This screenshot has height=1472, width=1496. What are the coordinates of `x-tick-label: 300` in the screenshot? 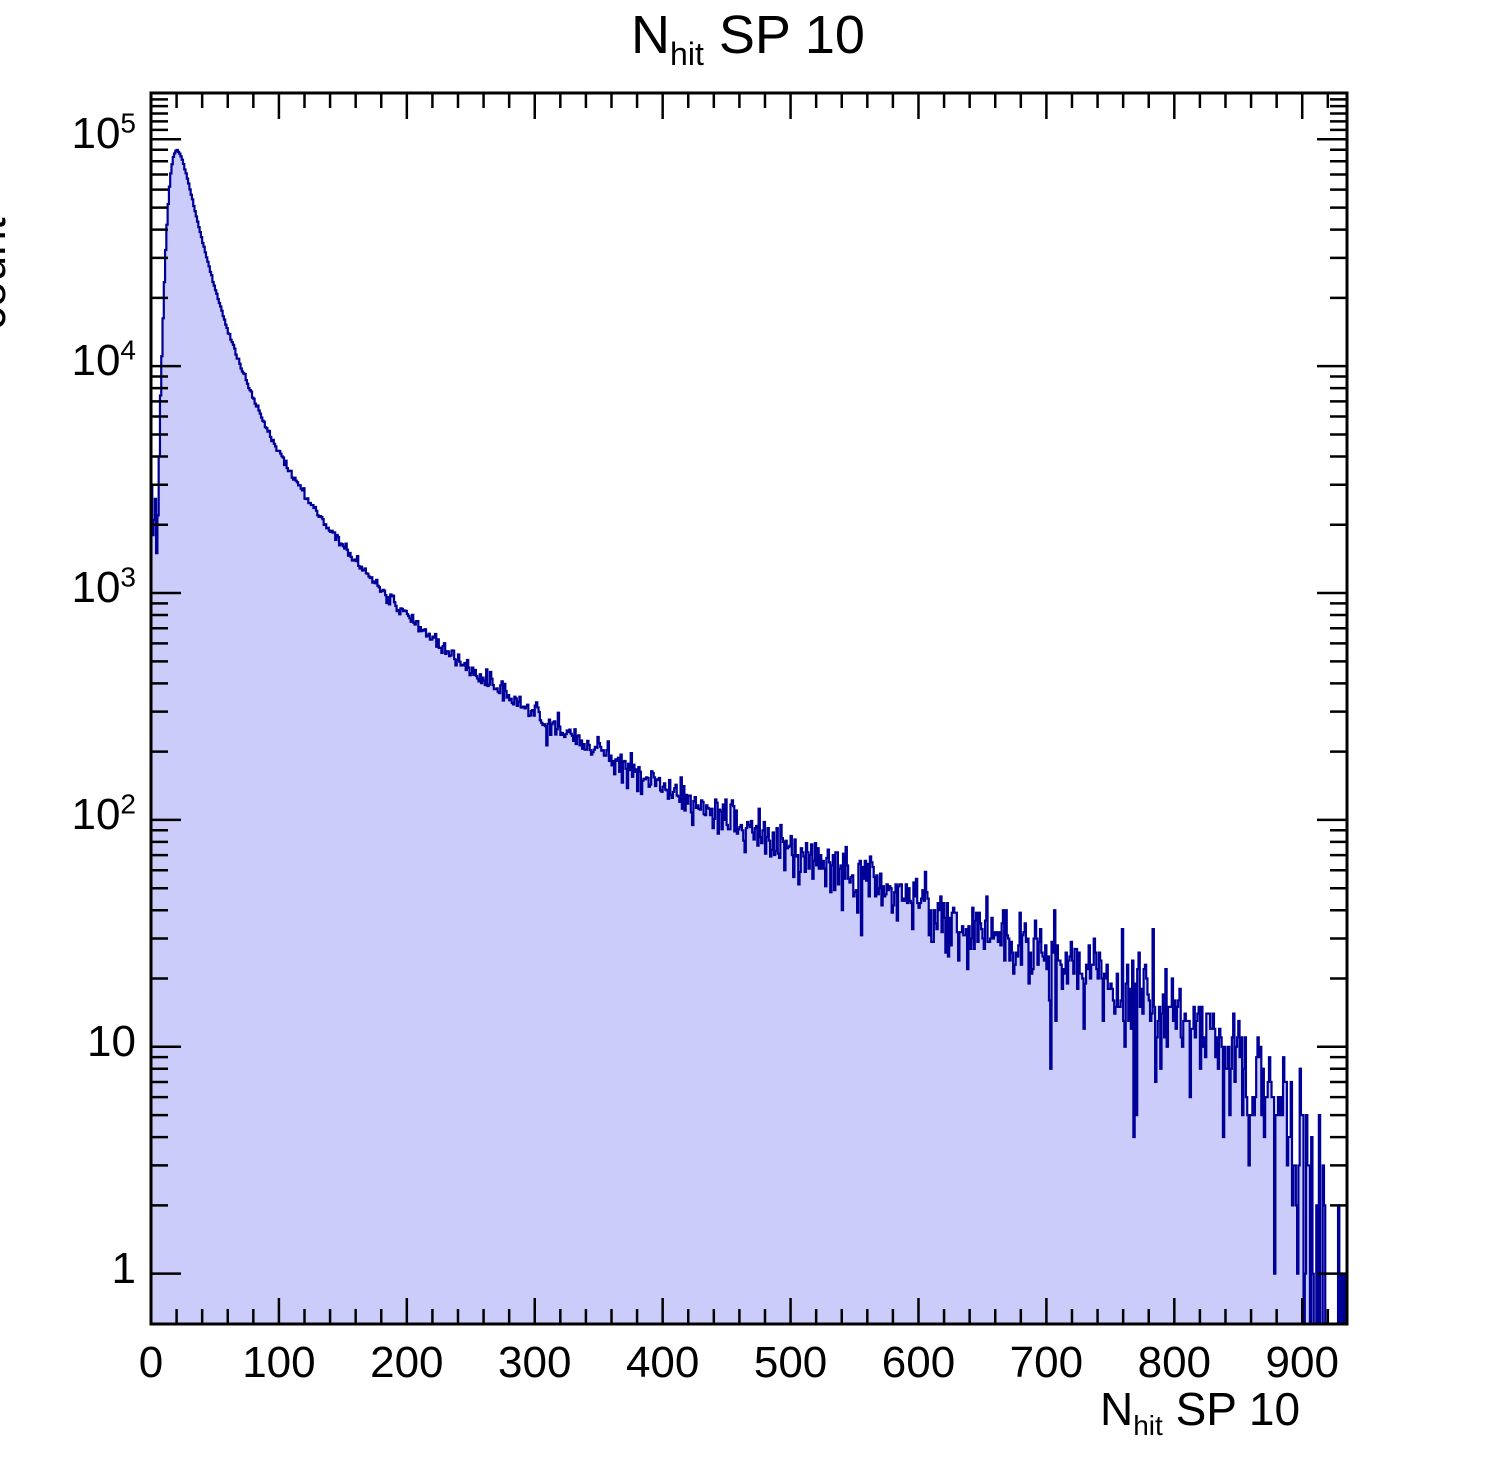 It's located at (535, 1362).